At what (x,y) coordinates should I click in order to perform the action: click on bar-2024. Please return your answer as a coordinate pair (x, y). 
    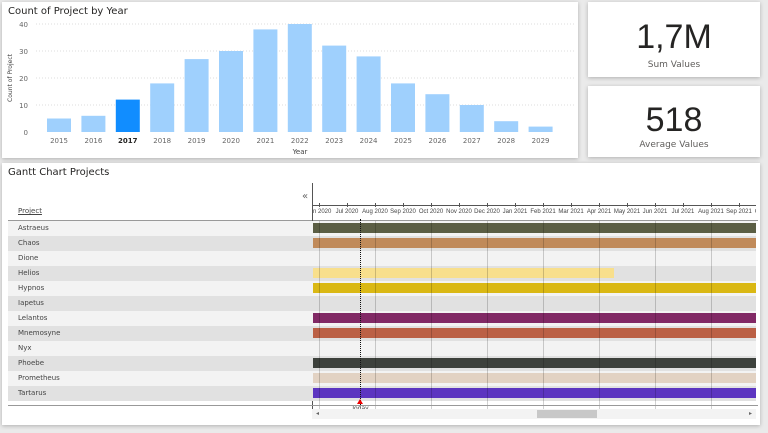
    Looking at the image, I should click on (368, 94).